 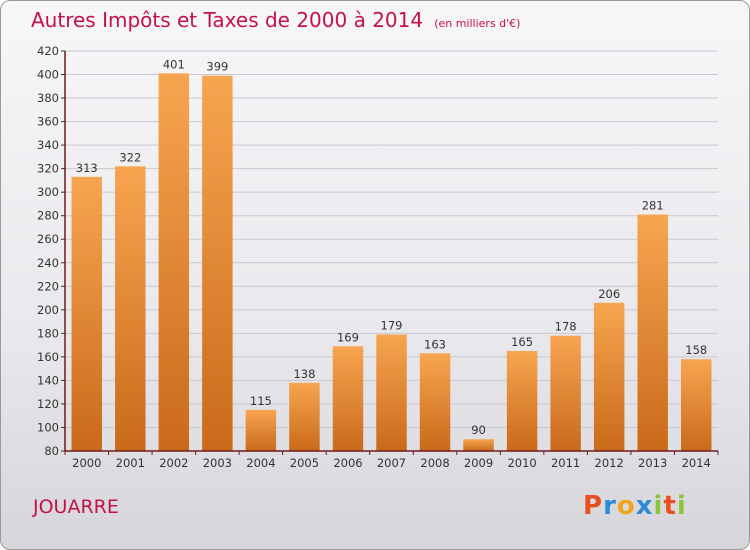 What do you see at coordinates (696, 350) in the screenshot?
I see `data-label-2014: 158` at bounding box center [696, 350].